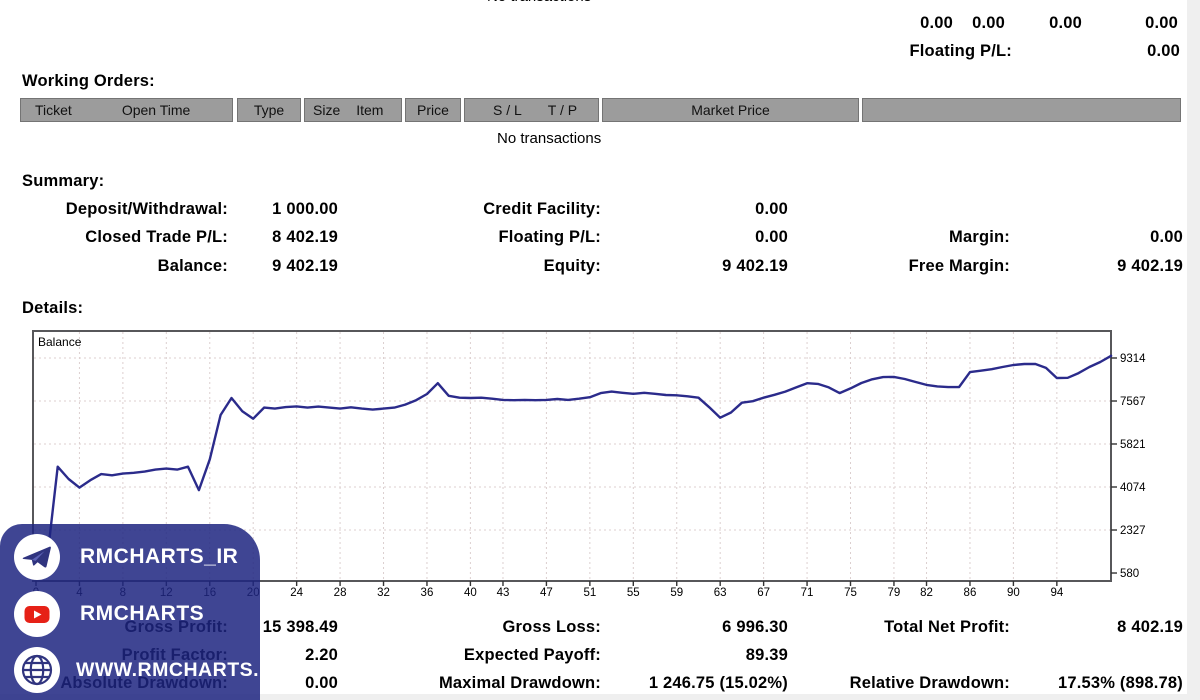  I want to click on stats-value: 2.20, so click(321, 655).